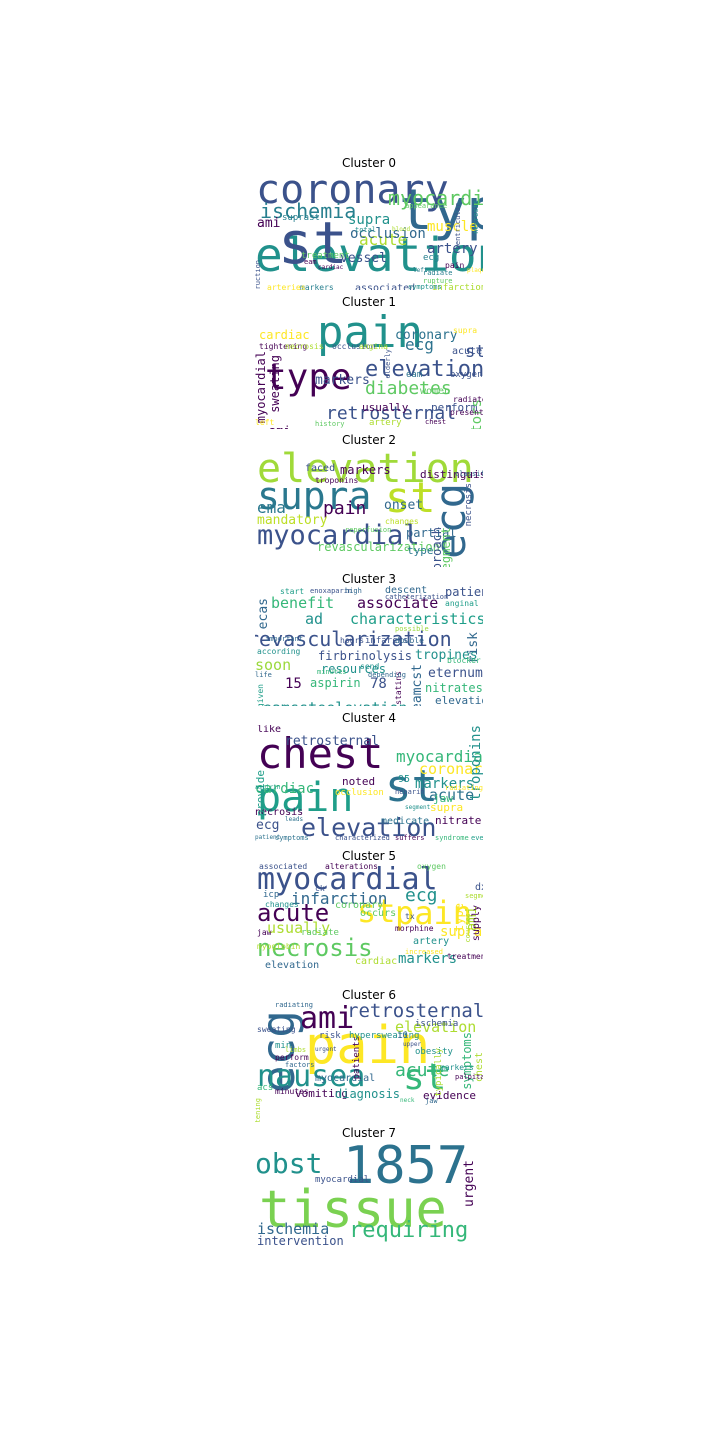 This screenshot has height=1440, width=720. Describe the element at coordinates (357, 1058) in the screenshot. I see `cloud-word: patients` at that location.